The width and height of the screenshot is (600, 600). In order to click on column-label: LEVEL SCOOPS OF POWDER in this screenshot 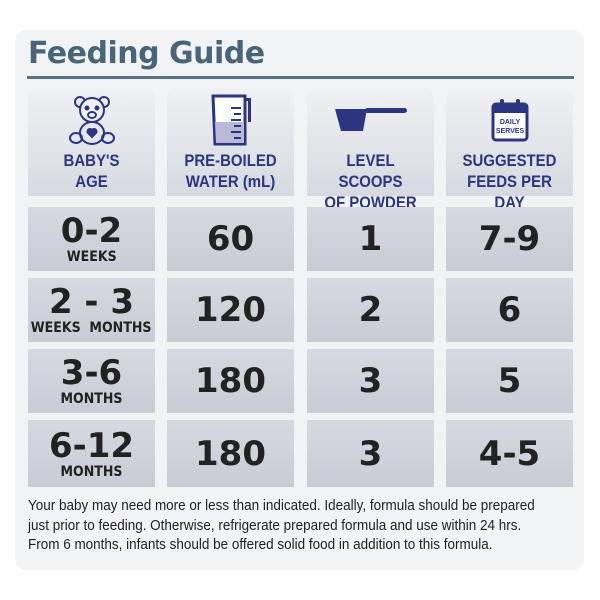, I will do `click(371, 181)`.